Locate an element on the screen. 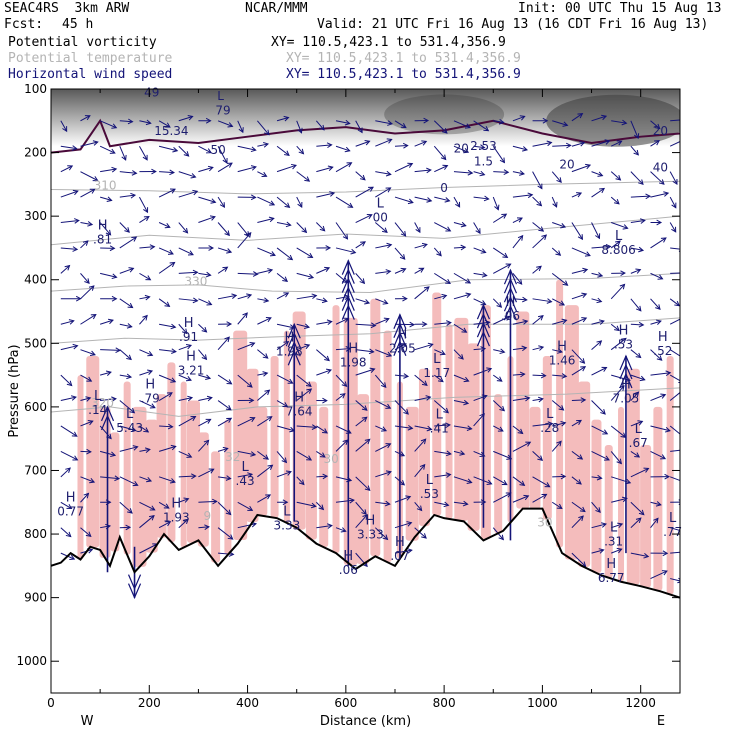 The width and height of the screenshot is (740, 740). pressure-center-value: 3.33 is located at coordinates (370, 535).